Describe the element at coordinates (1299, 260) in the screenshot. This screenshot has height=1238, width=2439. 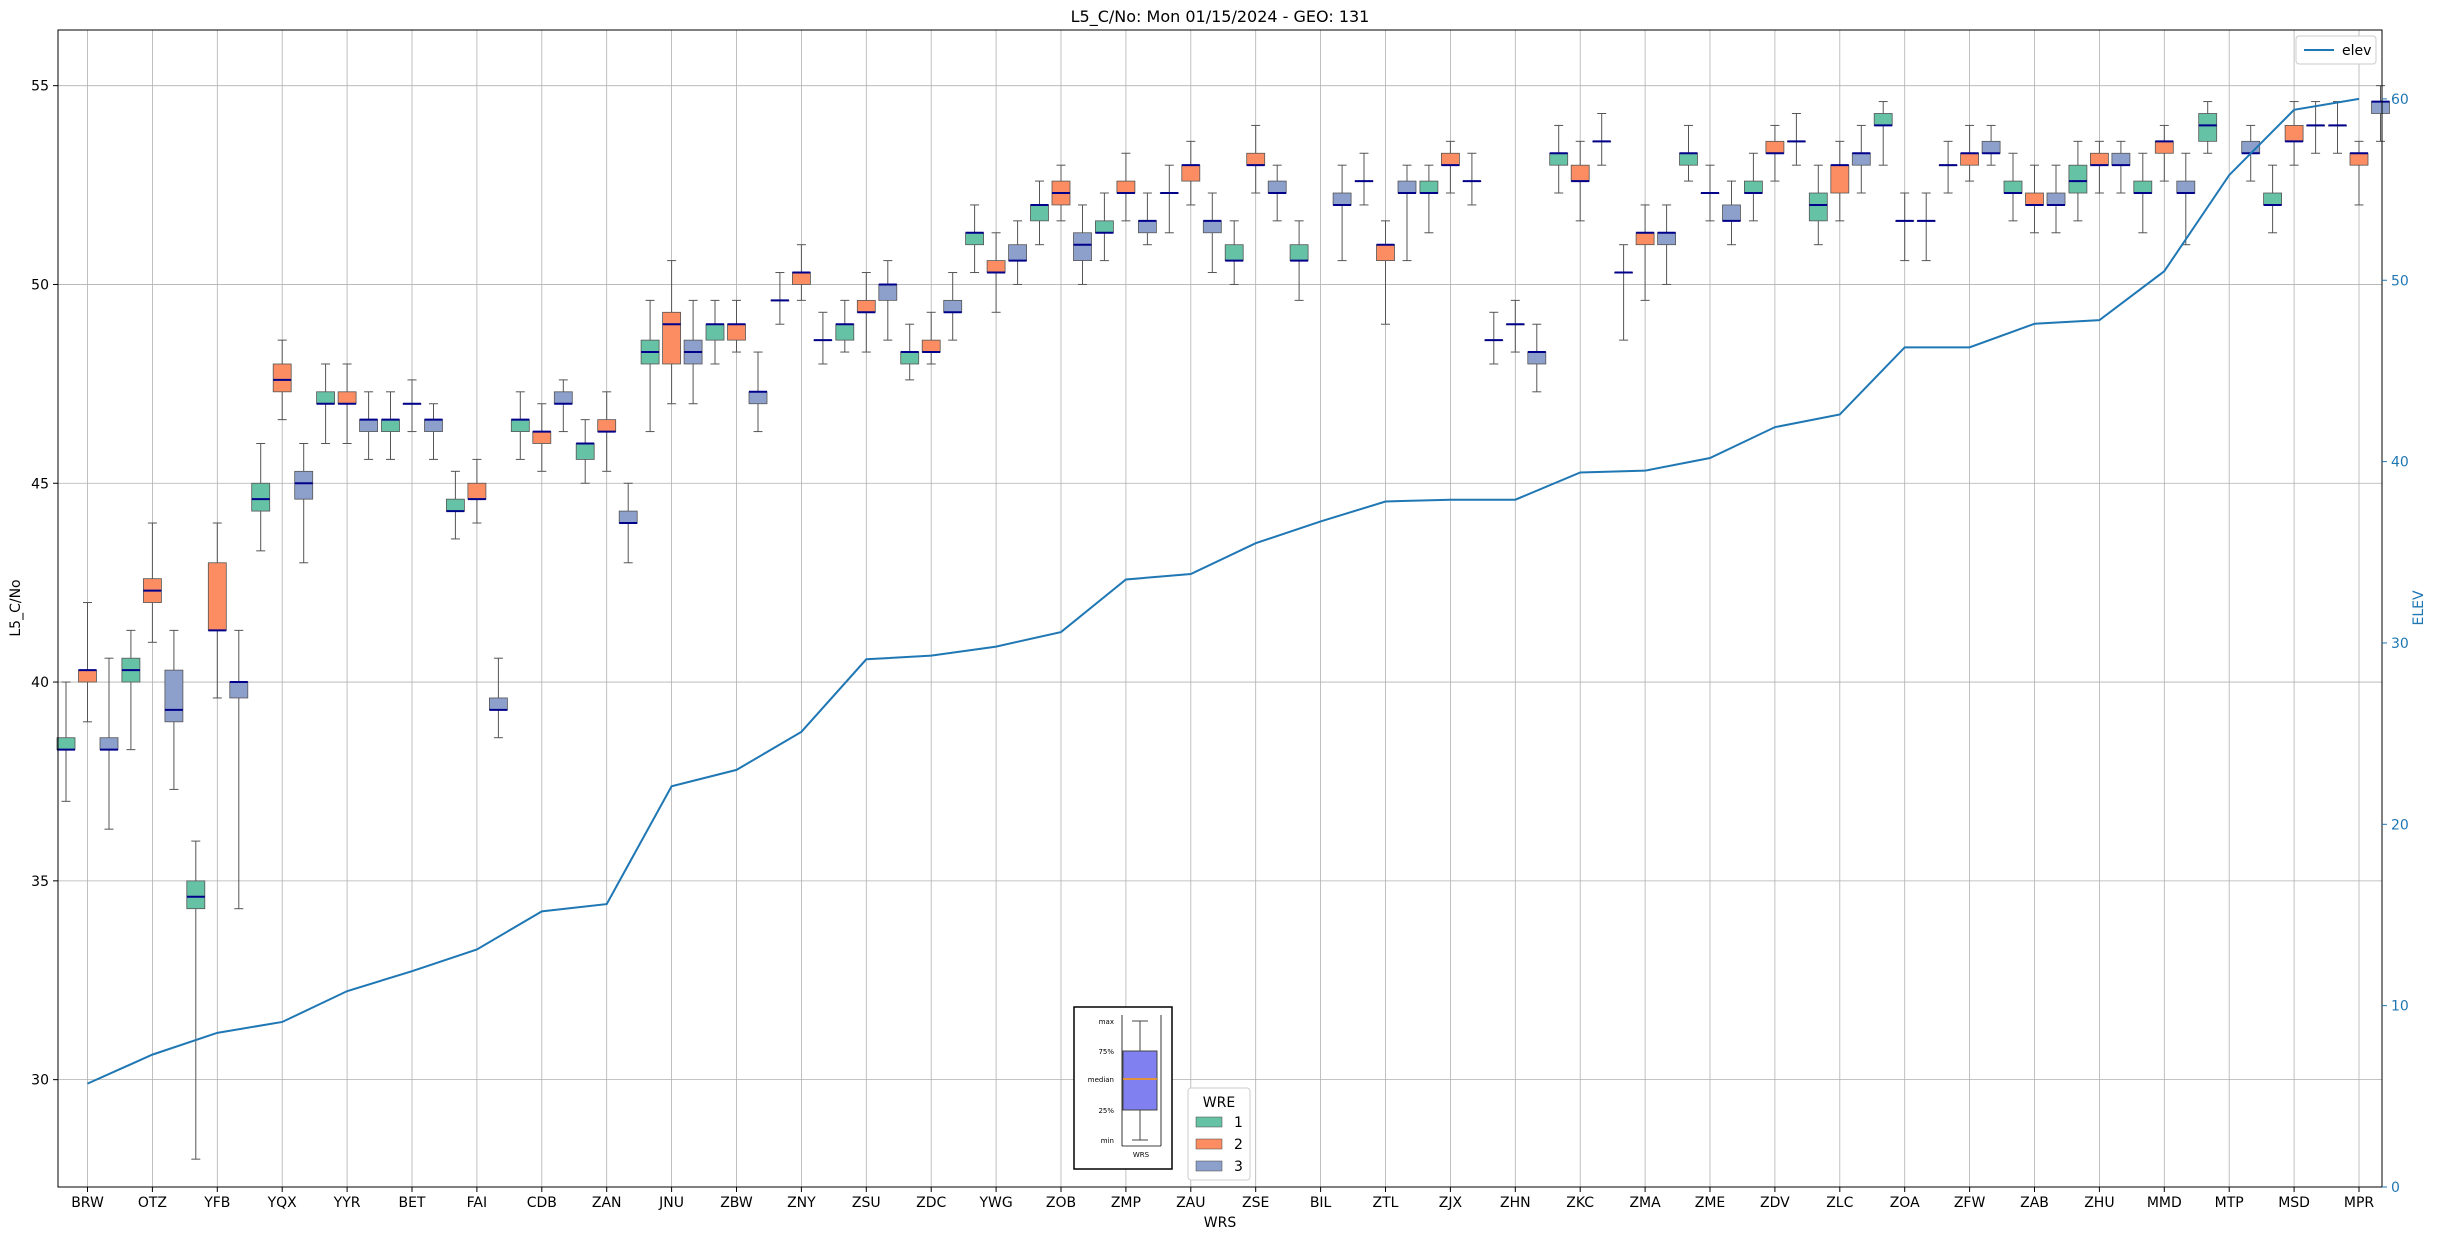
I see `box-wre-1-BIL` at that location.